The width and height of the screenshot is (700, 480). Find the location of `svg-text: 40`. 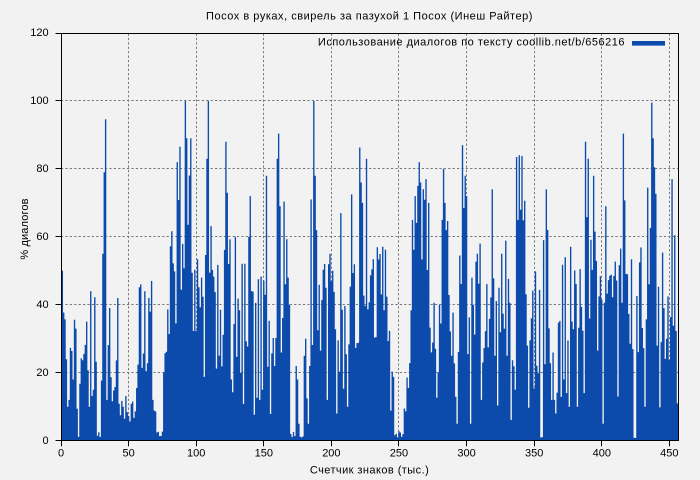

svg-text: 40 is located at coordinates (42, 305).